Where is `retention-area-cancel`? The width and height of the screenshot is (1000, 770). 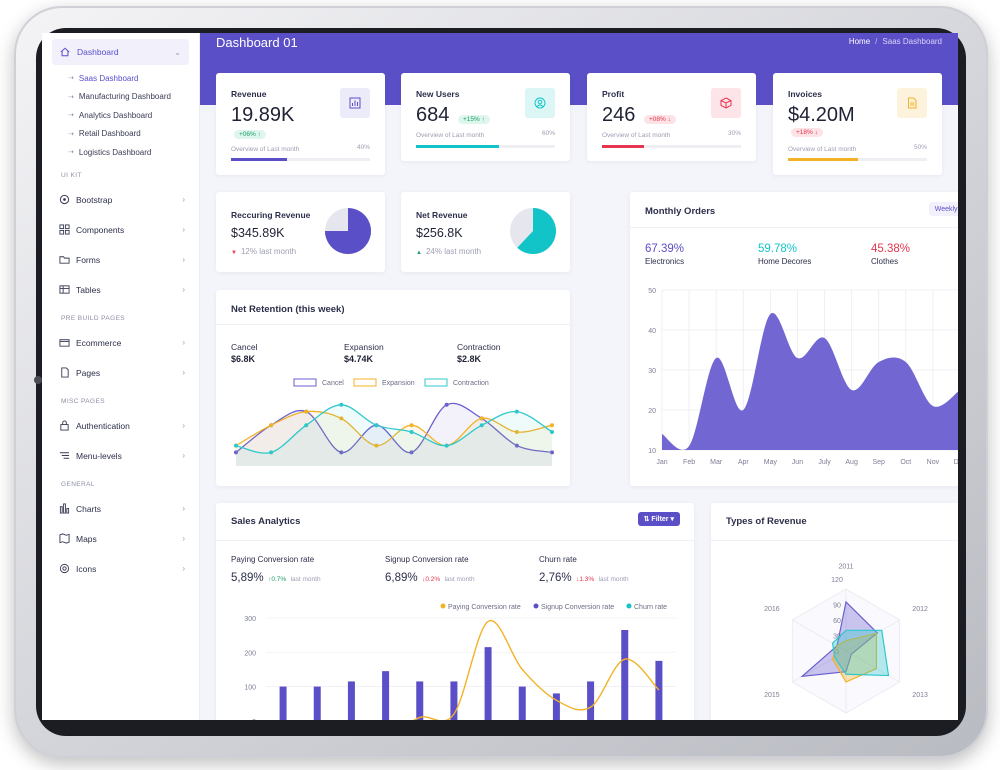
retention-area-cancel is located at coordinates (394, 434).